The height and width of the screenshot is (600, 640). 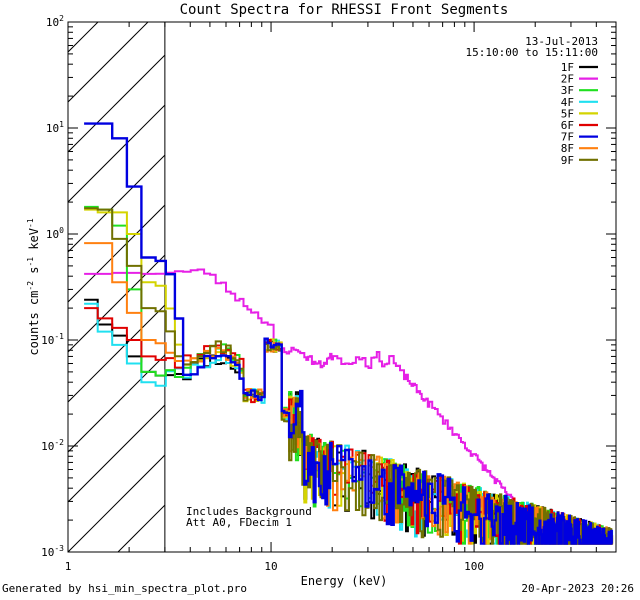 I want to click on footer-generated-by: Generated by hsi_min_spectra_plot.pro, so click(x=125, y=588).